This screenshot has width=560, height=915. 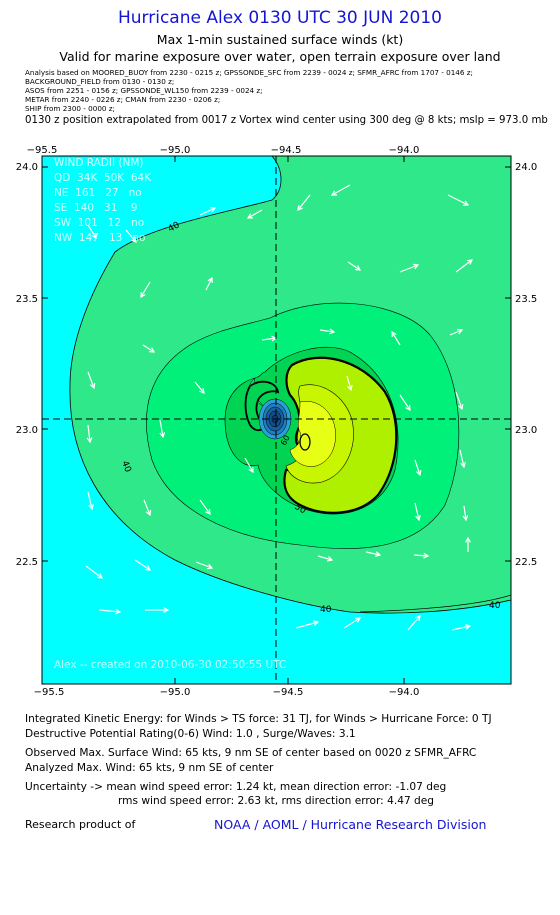 What do you see at coordinates (27, 562) in the screenshot?
I see `y-tick-label-left: 22.5` at bounding box center [27, 562].